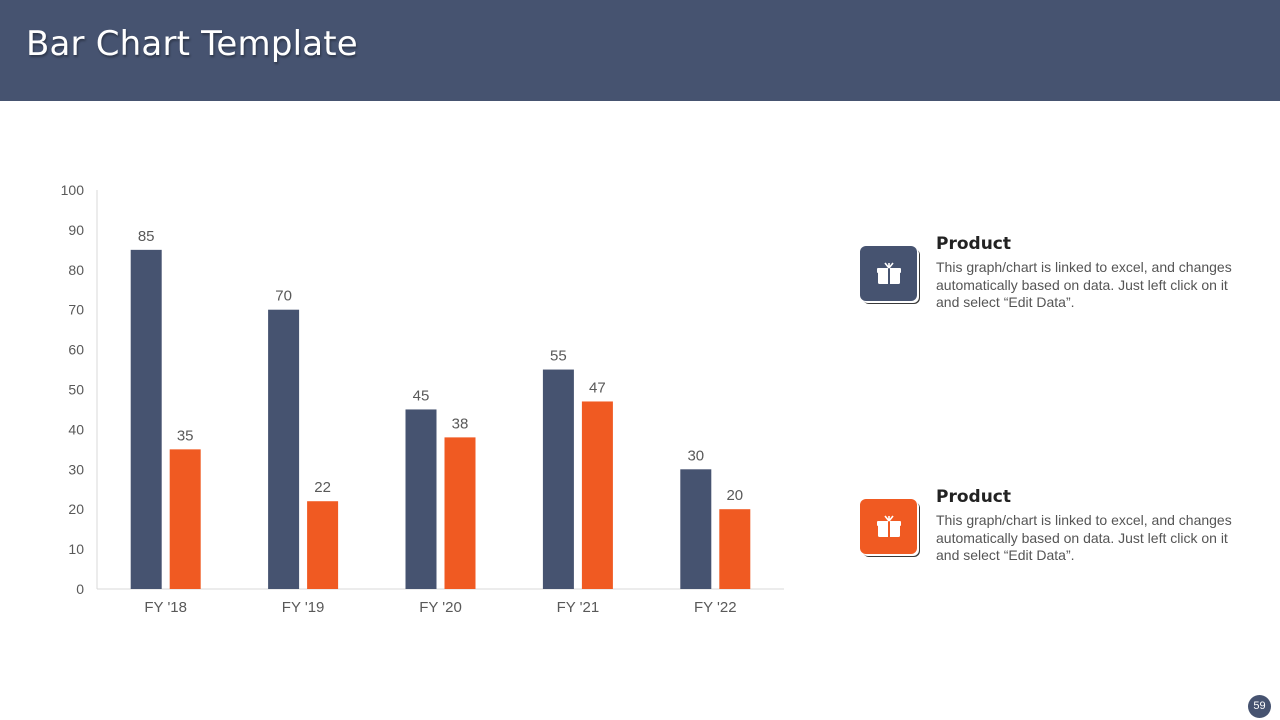 The width and height of the screenshot is (1280, 720). I want to click on x-tick-label: FY '21, so click(578, 607).